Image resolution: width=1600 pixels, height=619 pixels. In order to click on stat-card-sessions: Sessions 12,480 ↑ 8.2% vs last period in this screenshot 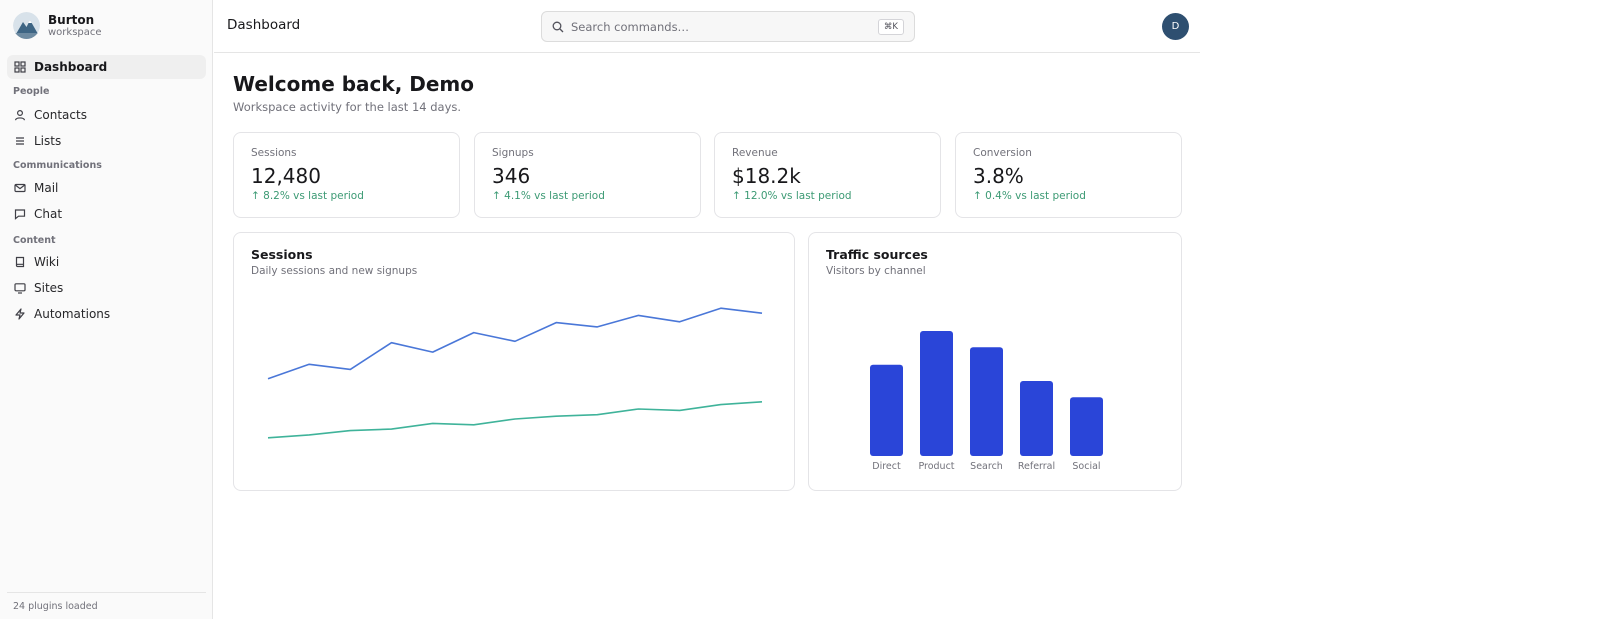, I will do `click(346, 175)`.